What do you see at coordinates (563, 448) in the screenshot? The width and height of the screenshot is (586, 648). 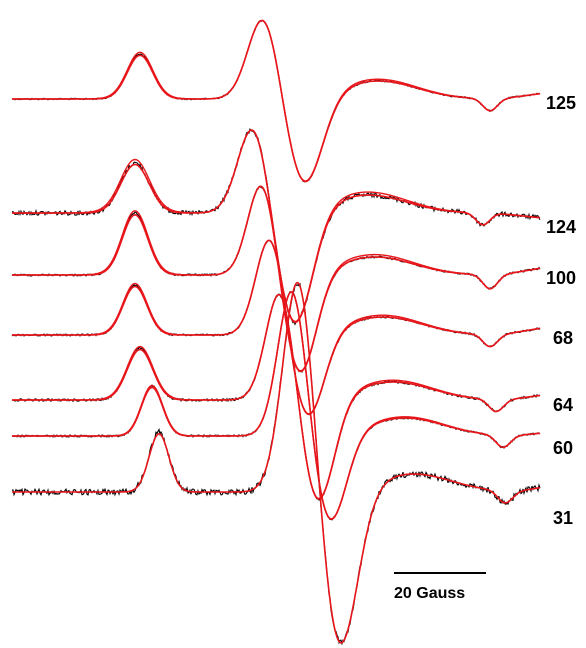 I see `trace-label-60: 60` at bounding box center [563, 448].